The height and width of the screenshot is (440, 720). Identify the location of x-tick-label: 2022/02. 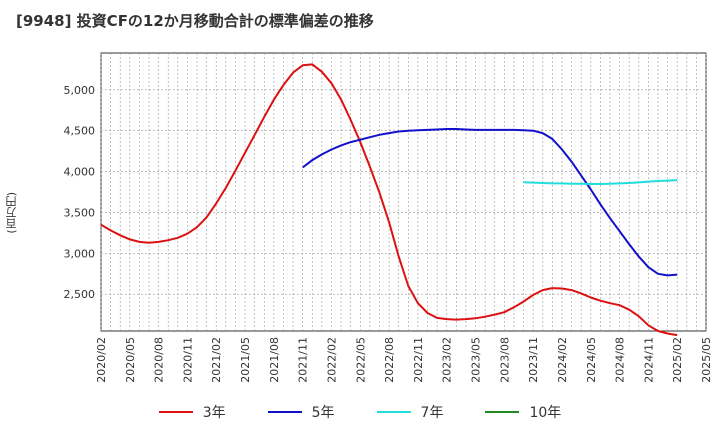
(331, 360).